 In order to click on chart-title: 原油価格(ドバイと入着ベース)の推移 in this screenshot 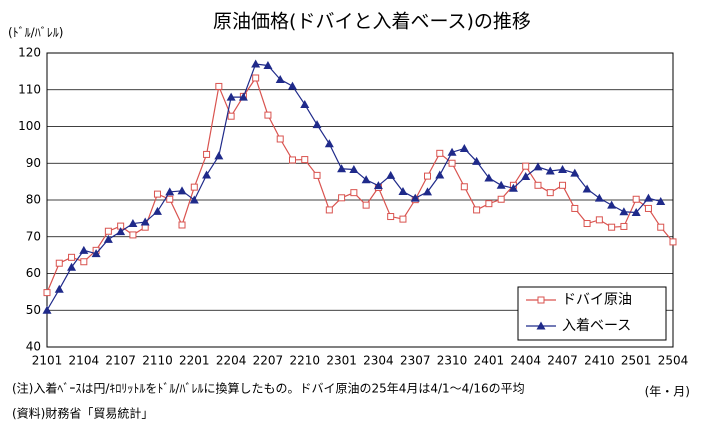, I will do `click(372, 22)`.